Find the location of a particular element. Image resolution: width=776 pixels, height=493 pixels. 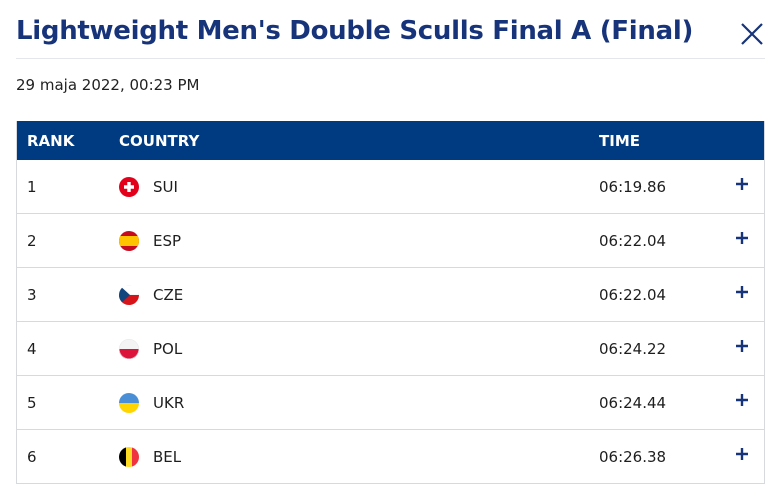

country: ESP is located at coordinates (167, 240).